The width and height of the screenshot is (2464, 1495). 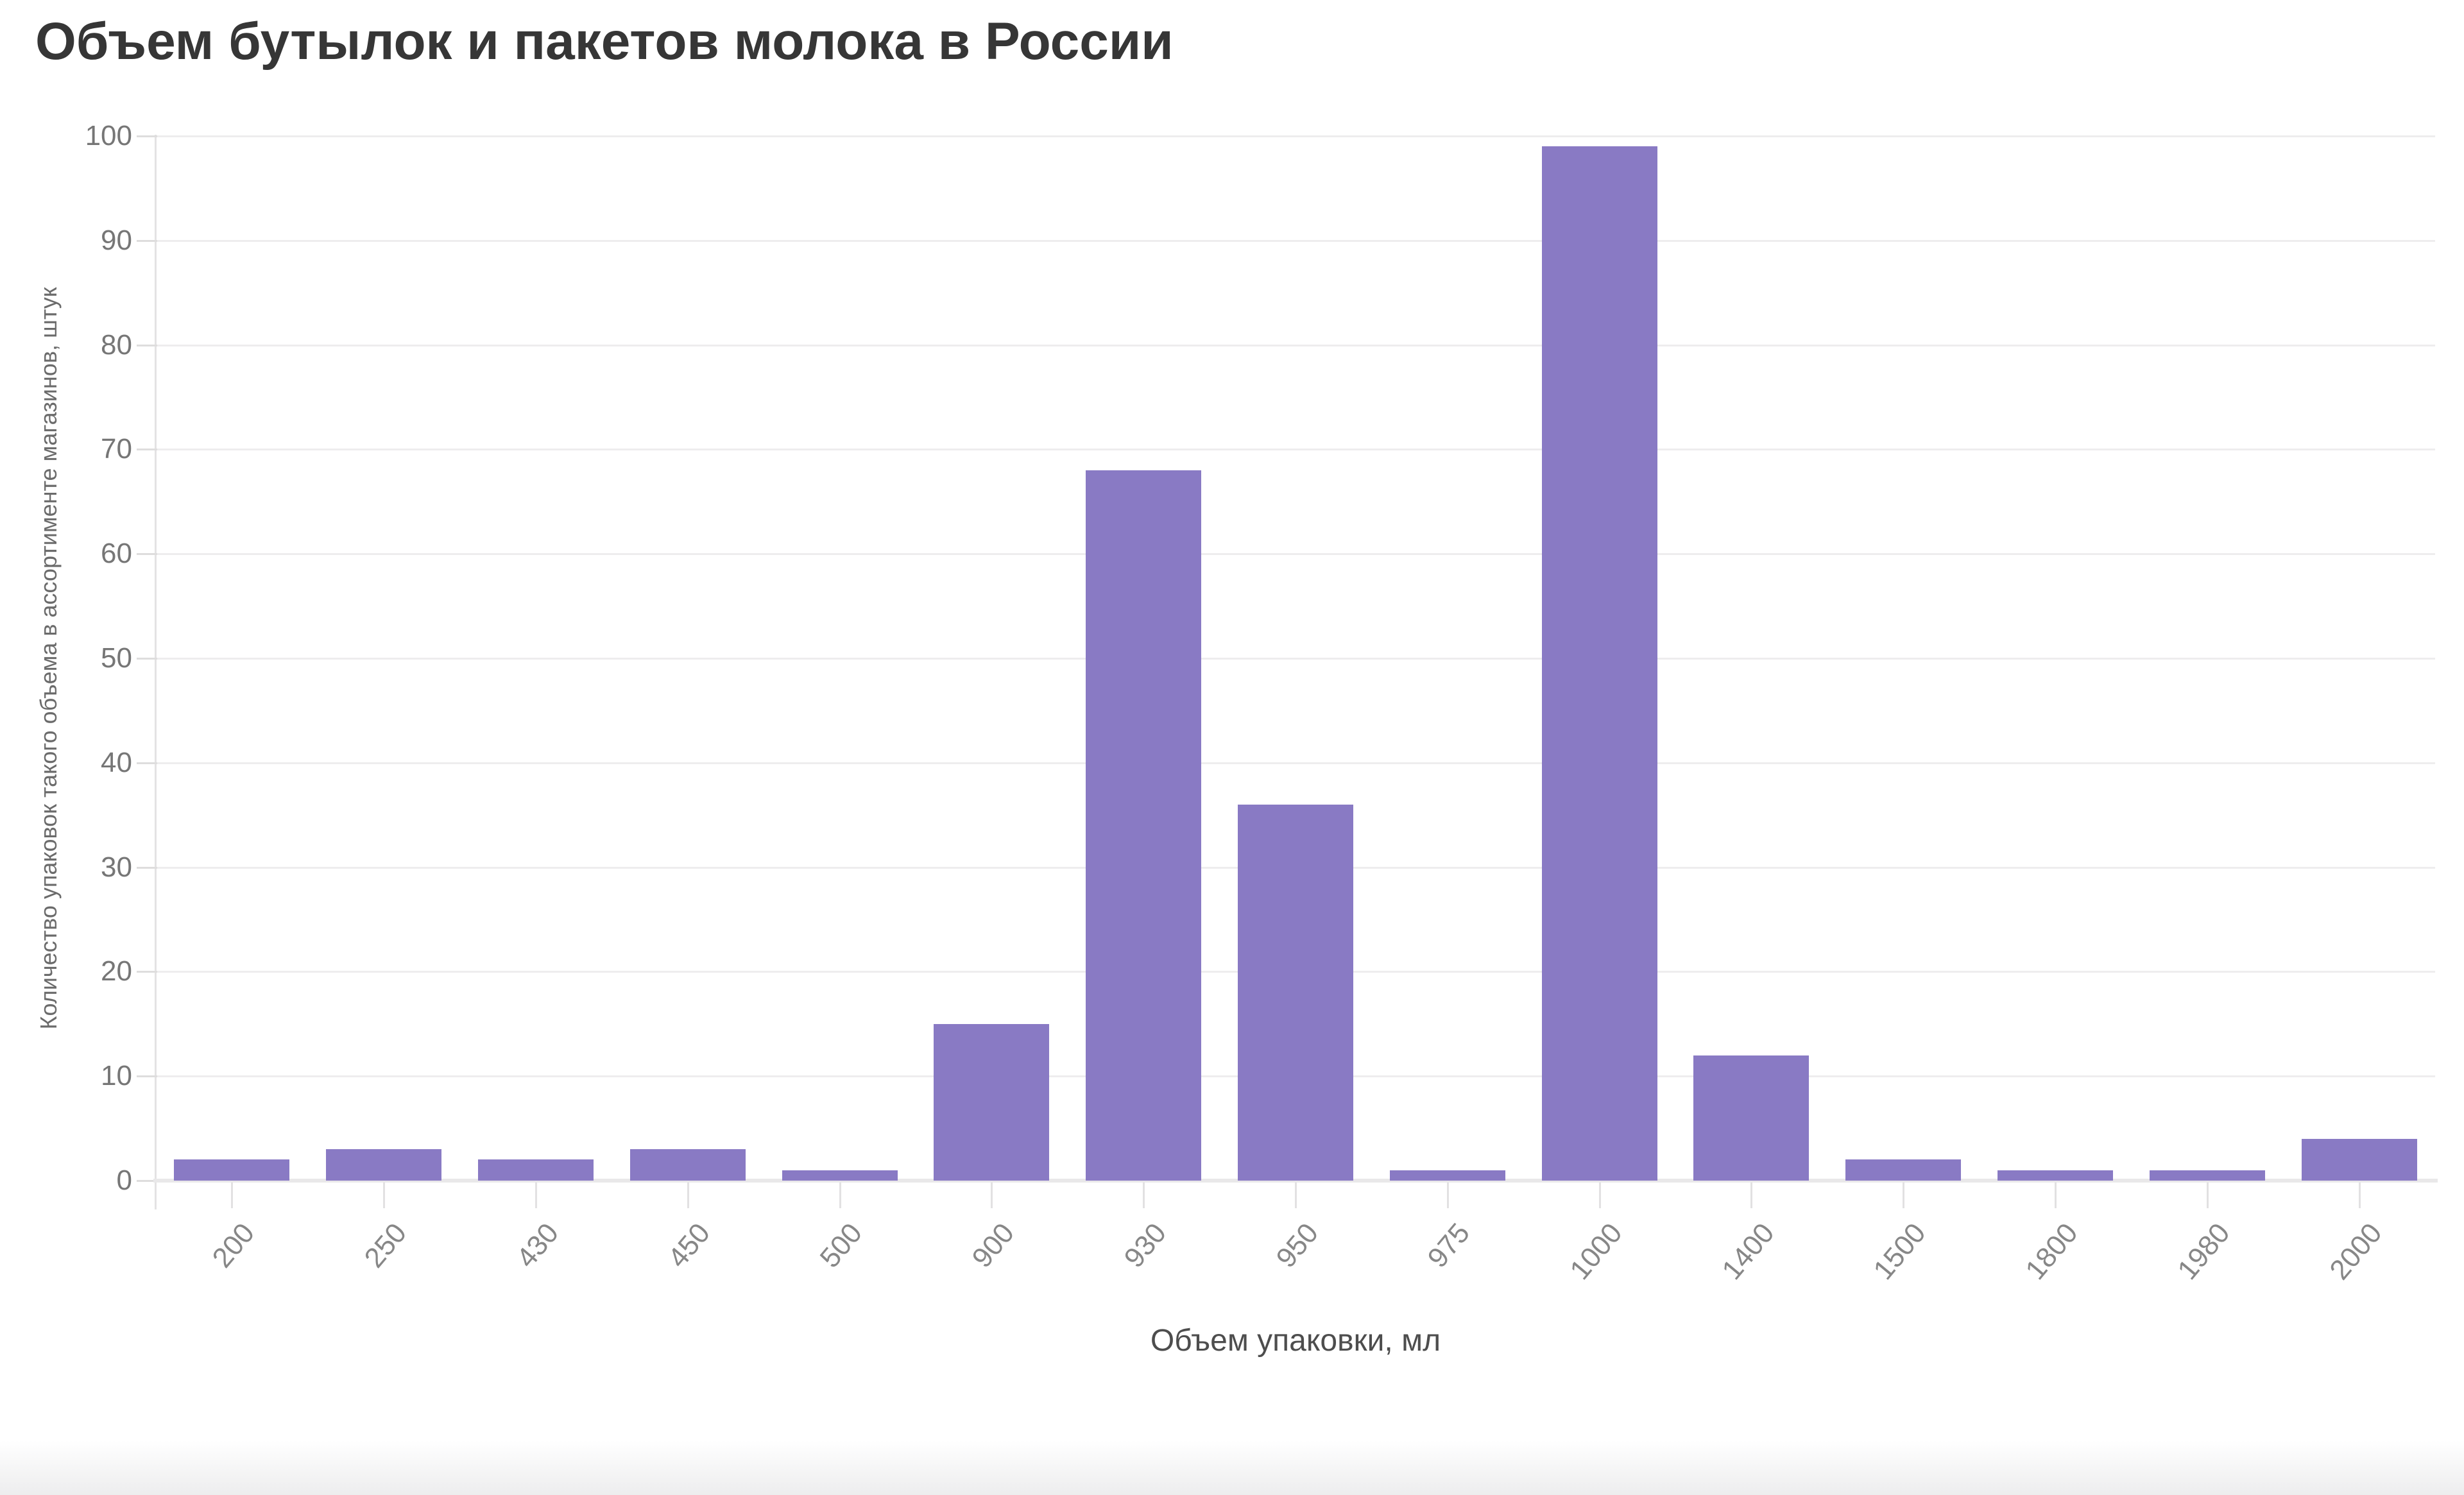 What do you see at coordinates (234, 1245) in the screenshot?
I see `x-tick-label-200: 200` at bounding box center [234, 1245].